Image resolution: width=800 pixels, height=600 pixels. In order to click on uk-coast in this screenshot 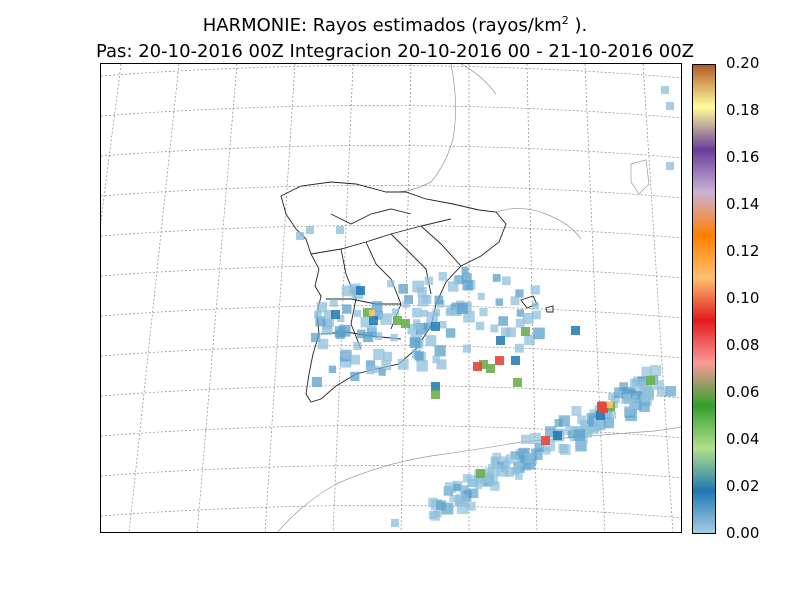, I will do `click(478, 79)`.